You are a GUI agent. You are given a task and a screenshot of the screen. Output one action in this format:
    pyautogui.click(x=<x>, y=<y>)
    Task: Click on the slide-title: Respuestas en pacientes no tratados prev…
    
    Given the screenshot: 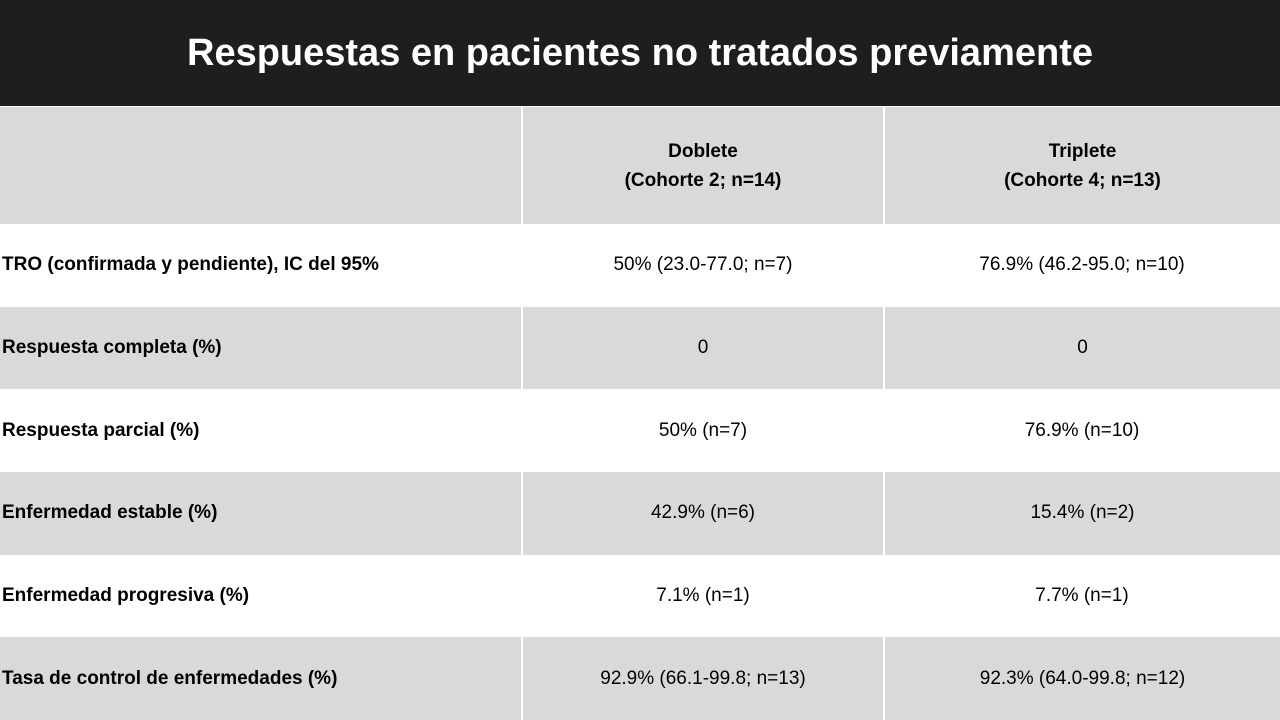 What is the action you would take?
    pyautogui.click(x=640, y=52)
    